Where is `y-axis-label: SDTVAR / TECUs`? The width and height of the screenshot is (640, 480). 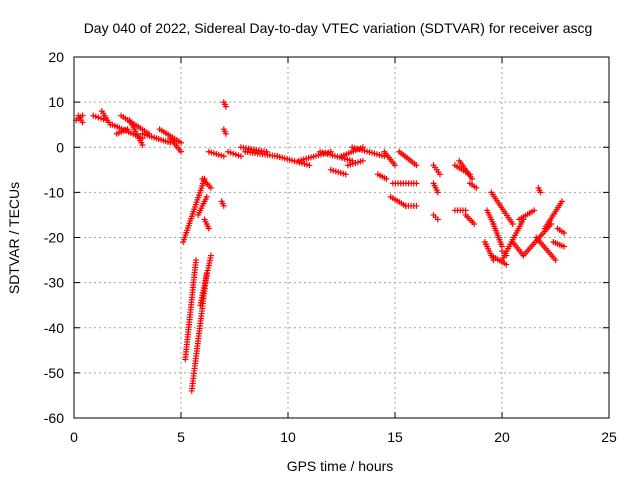 y-axis-label: SDTVAR / TECUs is located at coordinates (14, 238).